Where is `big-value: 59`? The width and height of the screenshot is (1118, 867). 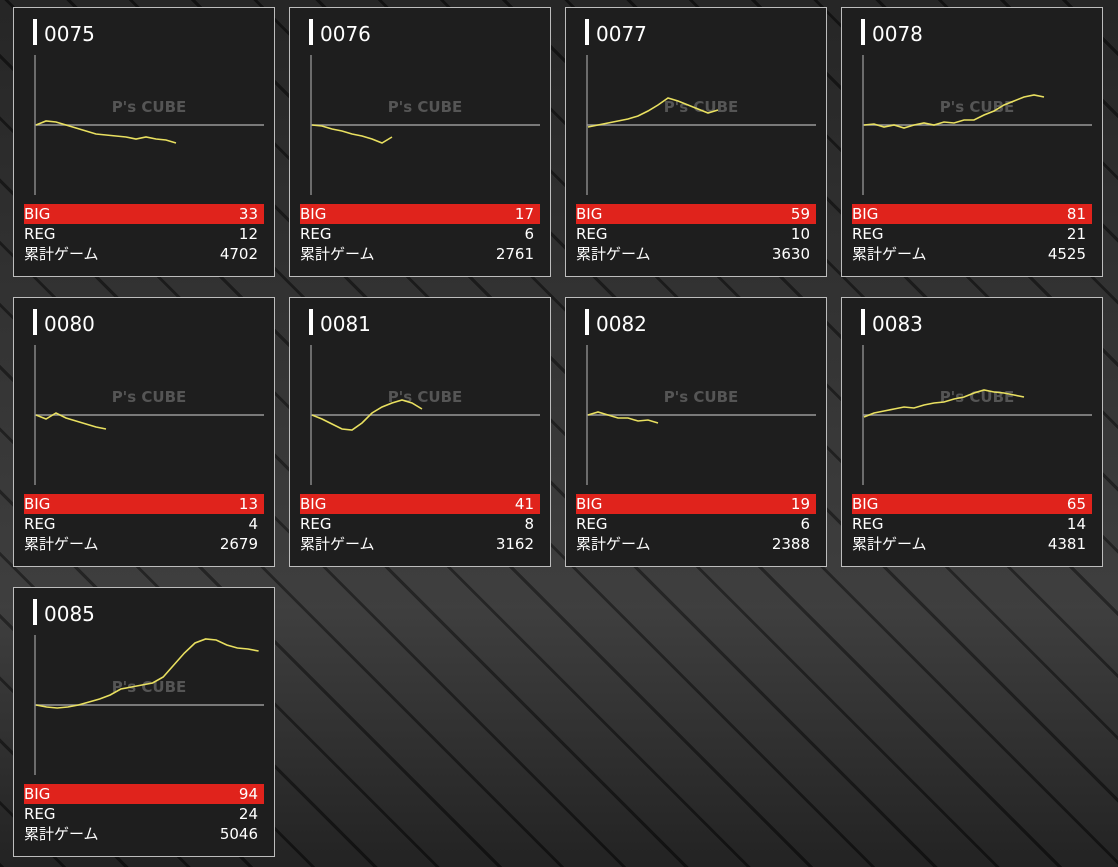 big-value: 59 is located at coordinates (800, 214).